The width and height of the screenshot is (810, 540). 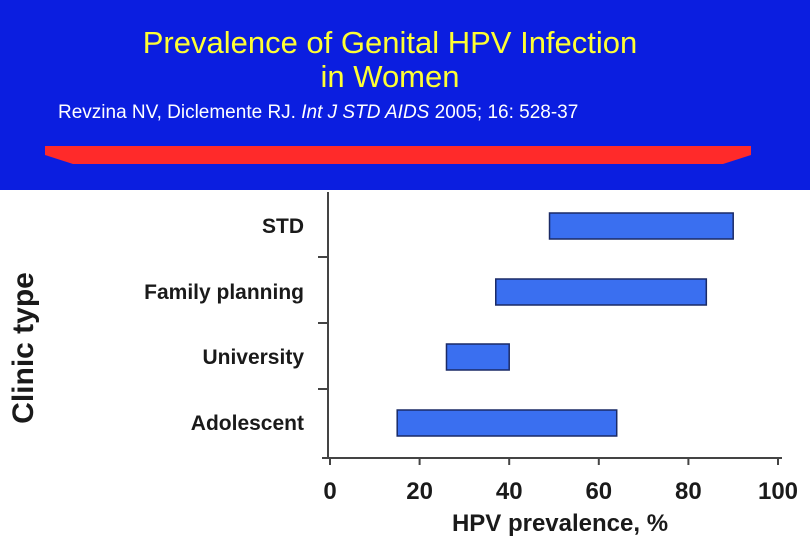 I want to click on category-label-std: STD, so click(x=283, y=226).